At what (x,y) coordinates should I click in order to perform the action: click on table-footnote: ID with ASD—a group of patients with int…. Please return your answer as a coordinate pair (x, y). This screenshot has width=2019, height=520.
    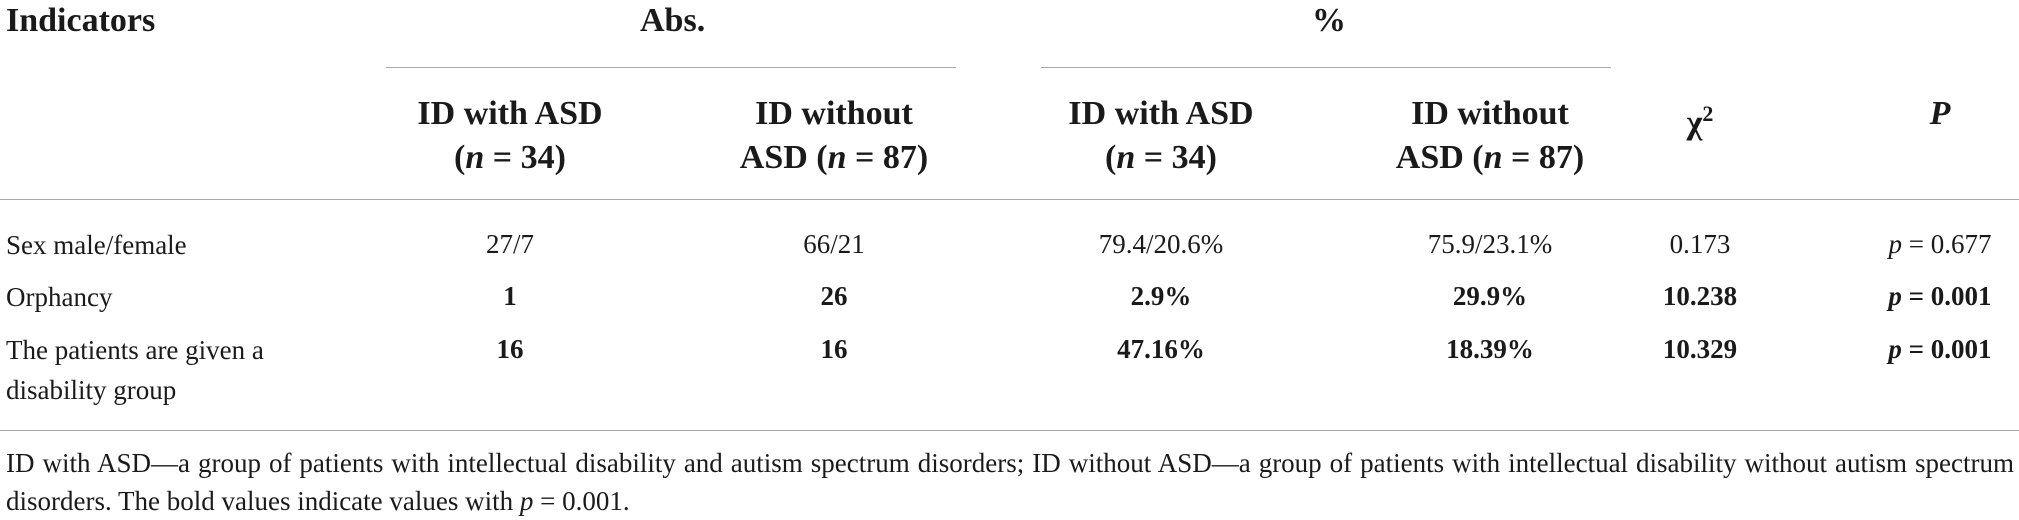
    Looking at the image, I should click on (1010, 482).